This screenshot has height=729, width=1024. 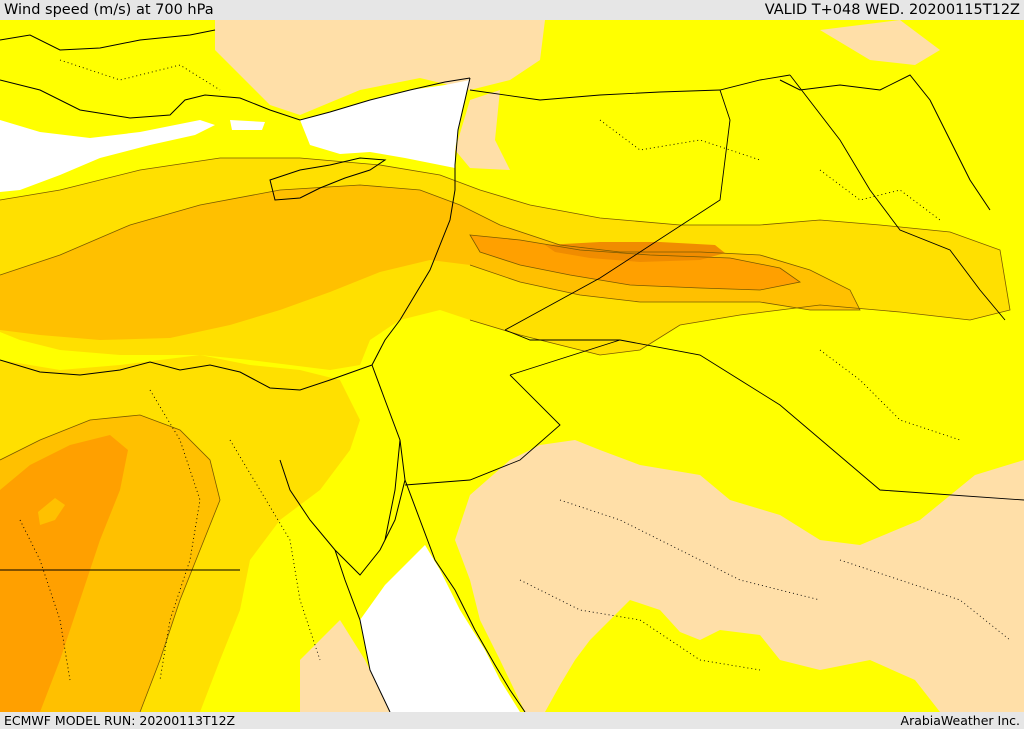 I want to click on contour-medium, so click(x=430, y=247).